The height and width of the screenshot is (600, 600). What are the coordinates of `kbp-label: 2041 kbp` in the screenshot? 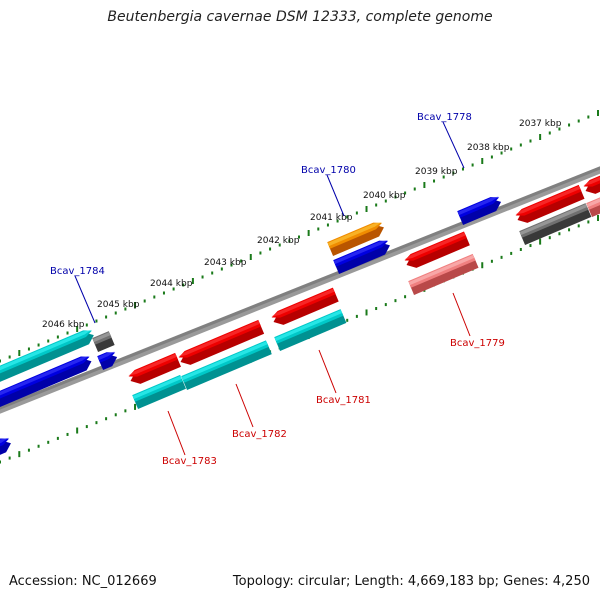 It's located at (331, 218).